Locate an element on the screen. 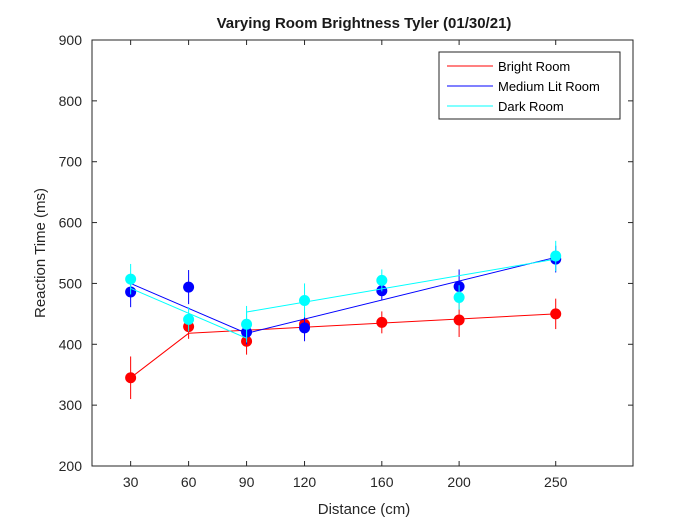 The image size is (700, 525). legend-label: Bright Room is located at coordinates (534, 66).